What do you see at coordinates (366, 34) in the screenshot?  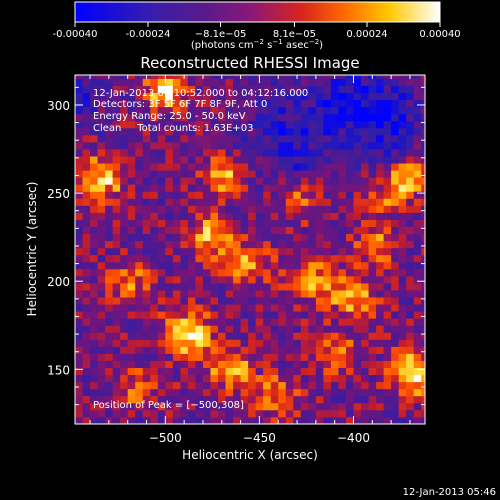 I see `colorbar-tick-label: 0.00024` at bounding box center [366, 34].